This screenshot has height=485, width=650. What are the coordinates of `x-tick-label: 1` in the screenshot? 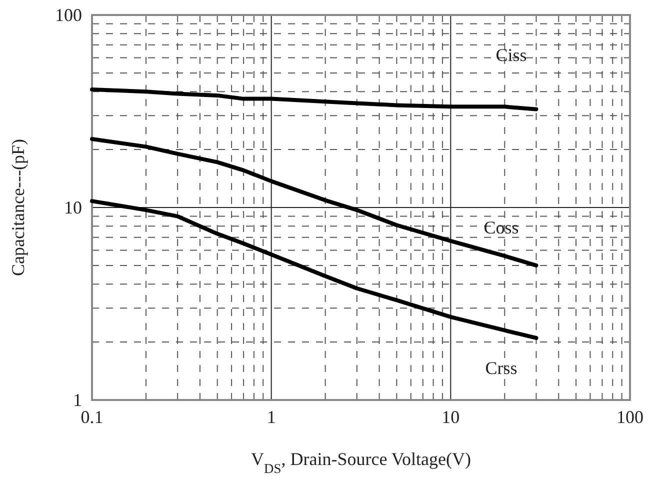 It's located at (271, 416).